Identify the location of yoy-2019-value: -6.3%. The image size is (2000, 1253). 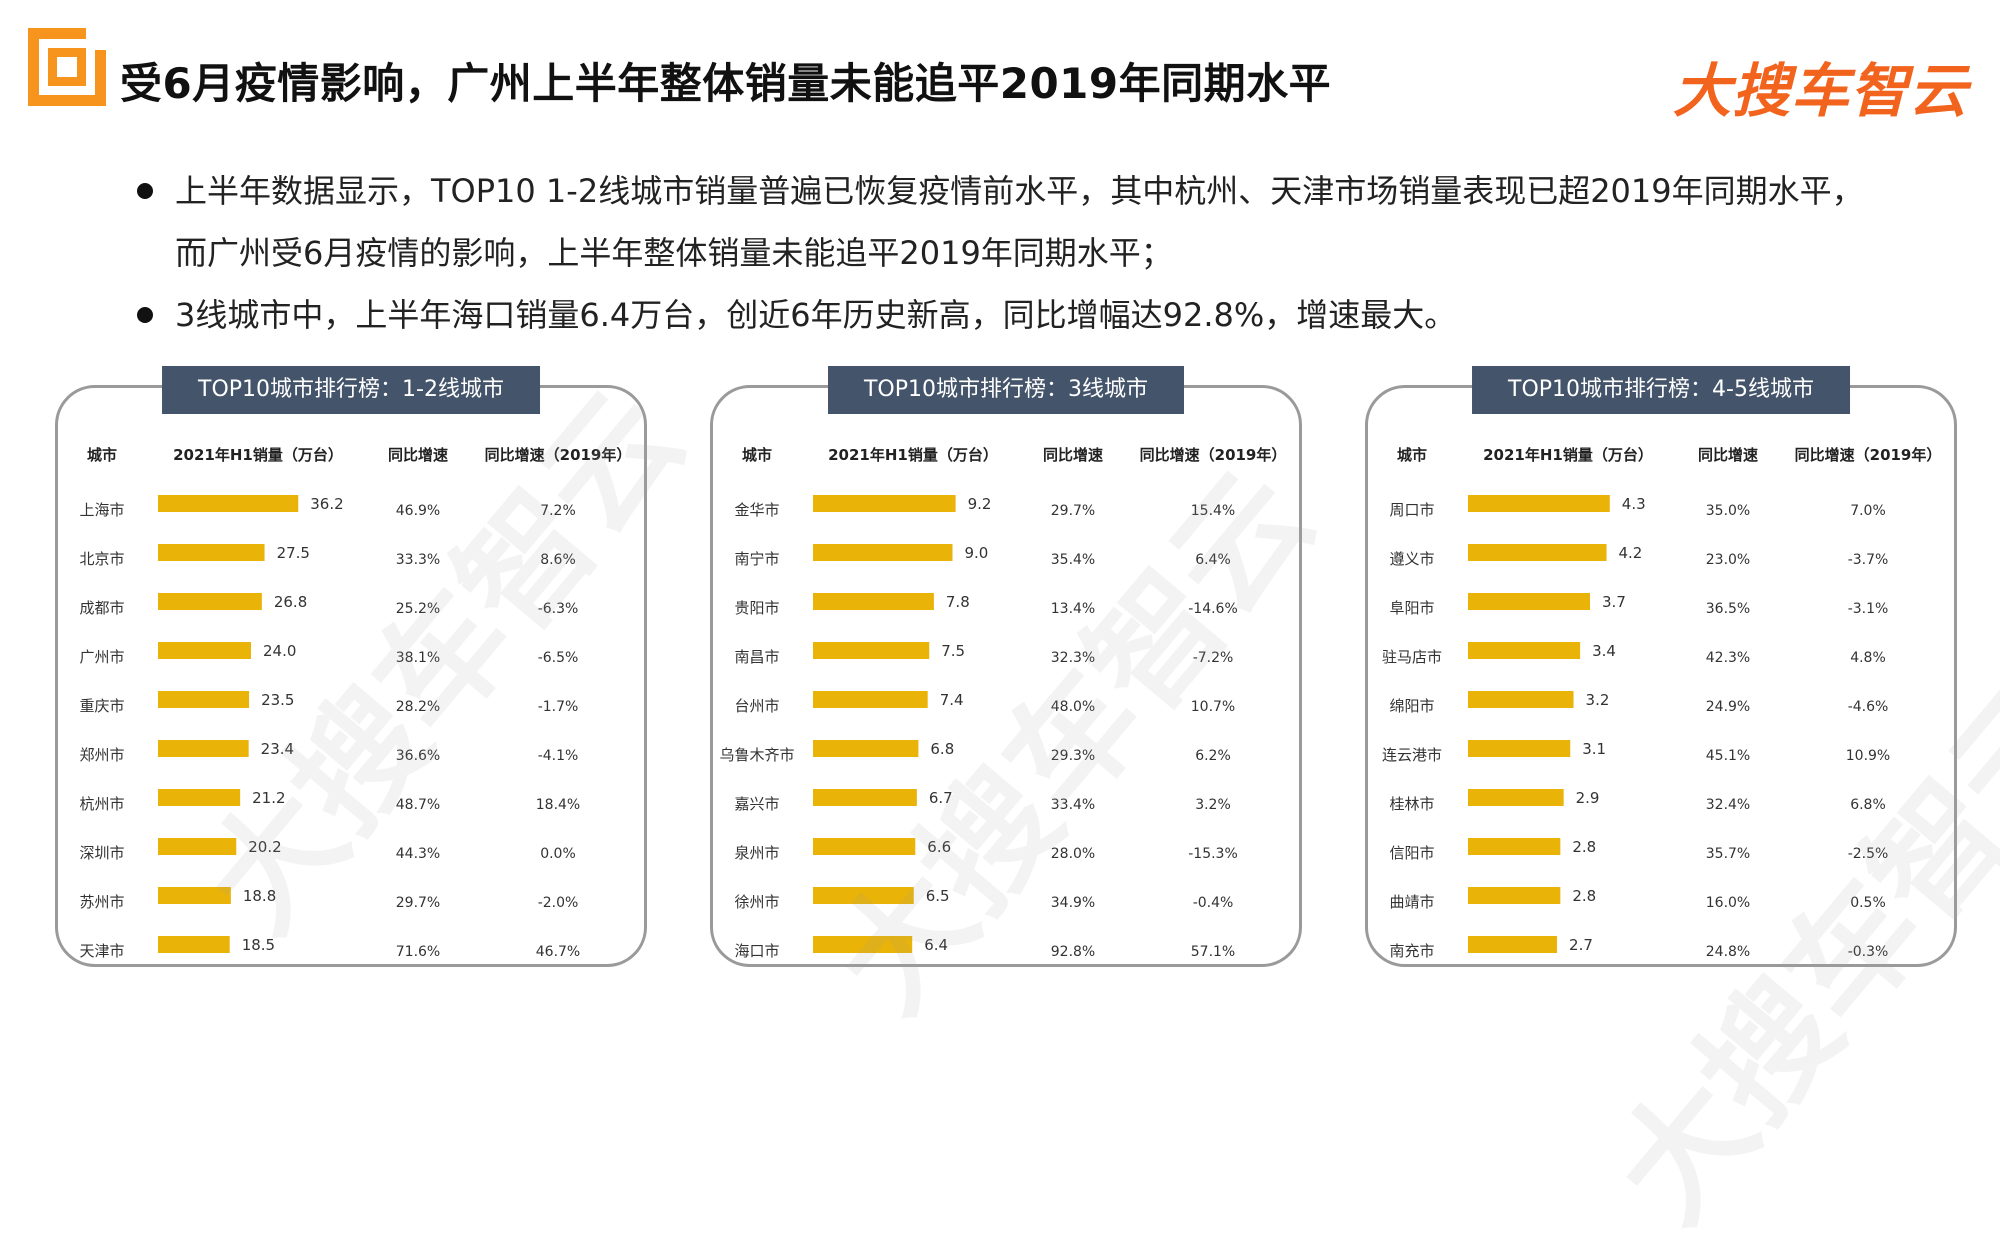
(558, 609).